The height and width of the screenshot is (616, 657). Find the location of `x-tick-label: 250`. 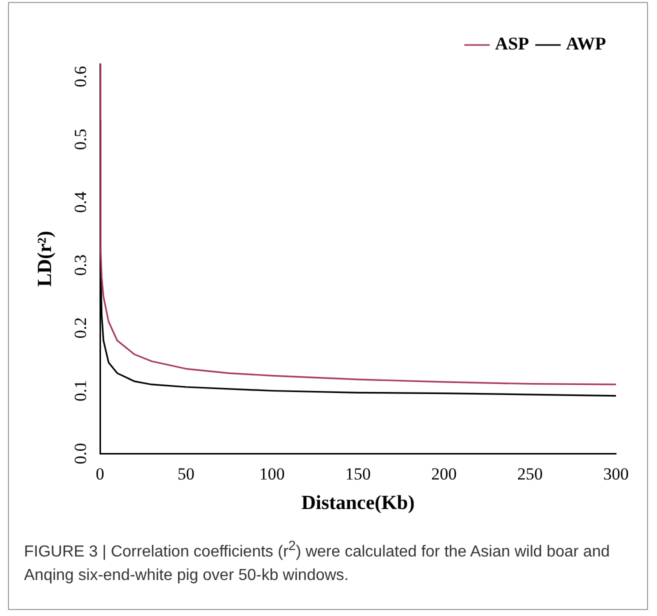

x-tick-label: 250 is located at coordinates (530, 474).